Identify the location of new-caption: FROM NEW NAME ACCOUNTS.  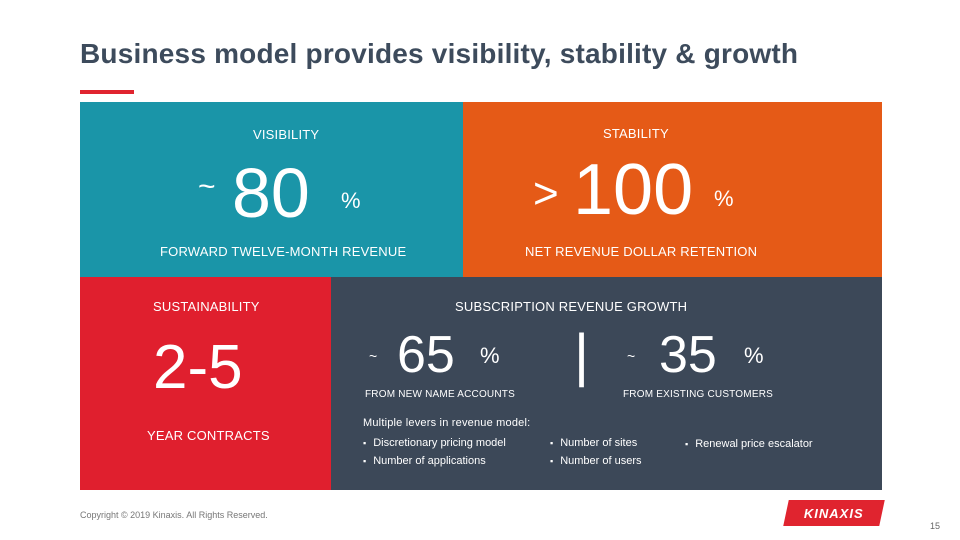
(440, 394).